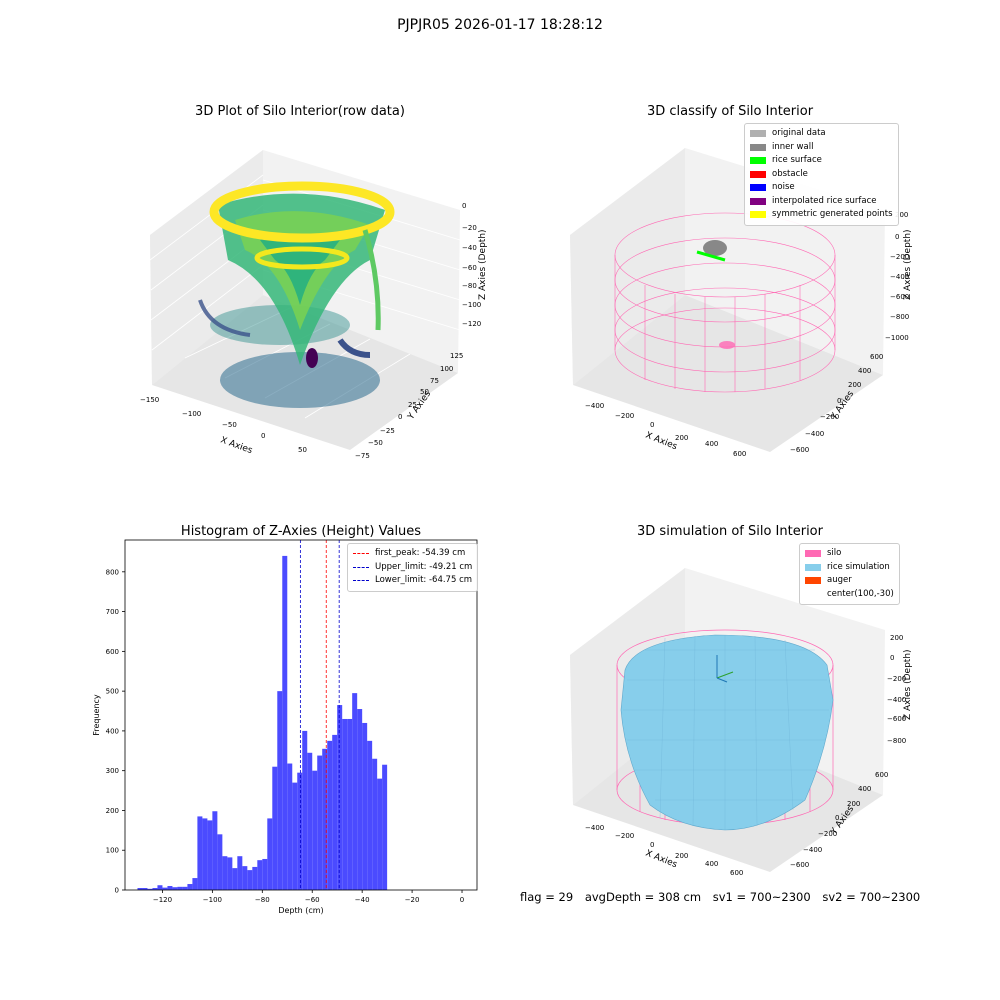 This screenshot has height=1000, width=1000. Describe the element at coordinates (469, 248) in the screenshot. I see `p1-ztick-2: −40` at that location.